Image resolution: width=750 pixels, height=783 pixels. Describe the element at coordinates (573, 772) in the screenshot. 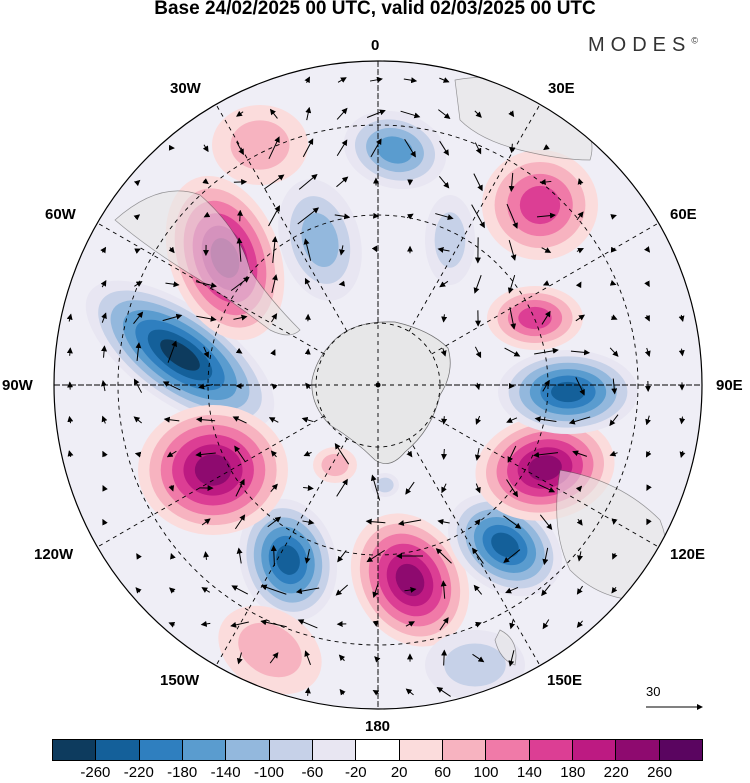

I see `colorbar-tick-label: 180` at that location.